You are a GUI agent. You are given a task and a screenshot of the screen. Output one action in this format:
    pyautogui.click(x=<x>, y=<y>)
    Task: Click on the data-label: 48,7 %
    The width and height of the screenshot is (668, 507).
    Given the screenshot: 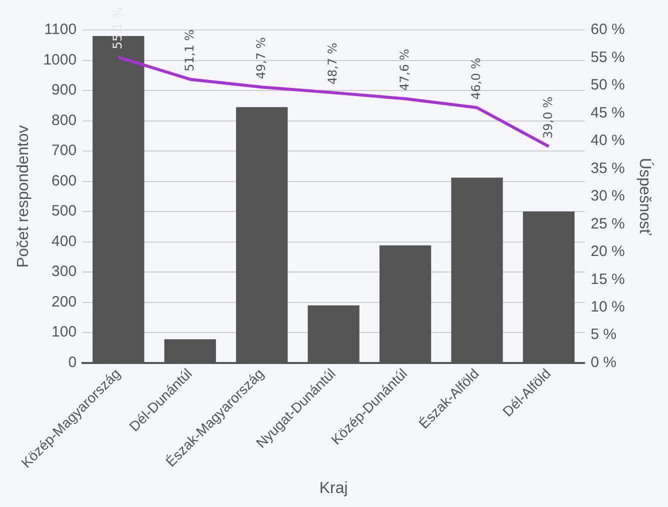 What is the action you would take?
    pyautogui.click(x=333, y=63)
    